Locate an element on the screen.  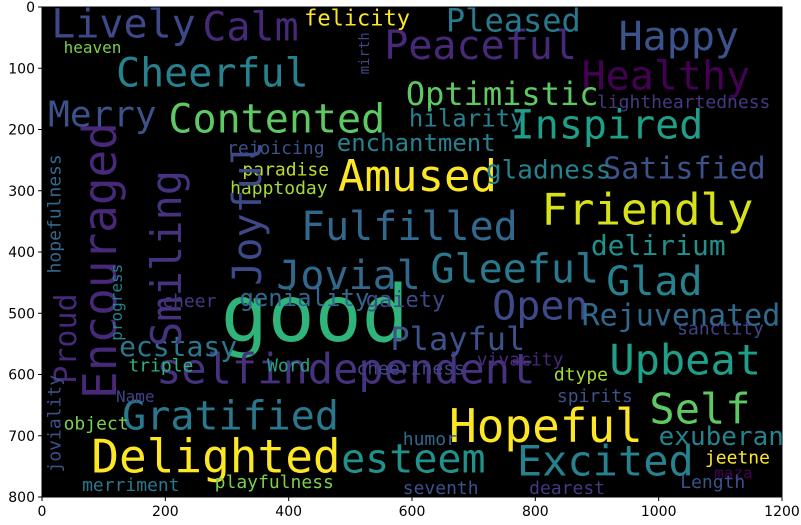
word-cheerful: Cheerful is located at coordinates (212, 74).